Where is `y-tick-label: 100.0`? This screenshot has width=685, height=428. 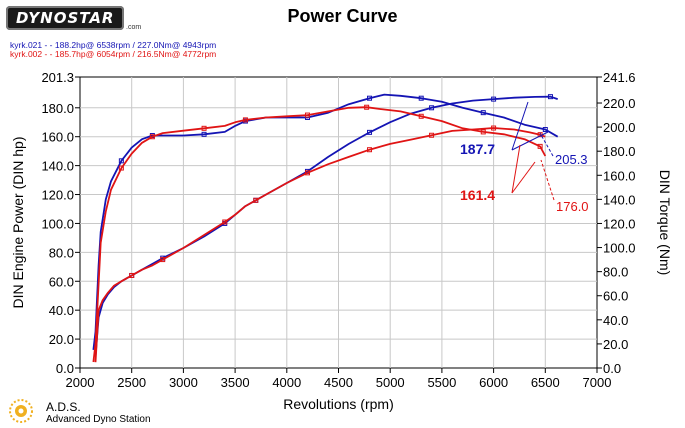
y-tick-label: 100.0 is located at coordinates (57, 223).